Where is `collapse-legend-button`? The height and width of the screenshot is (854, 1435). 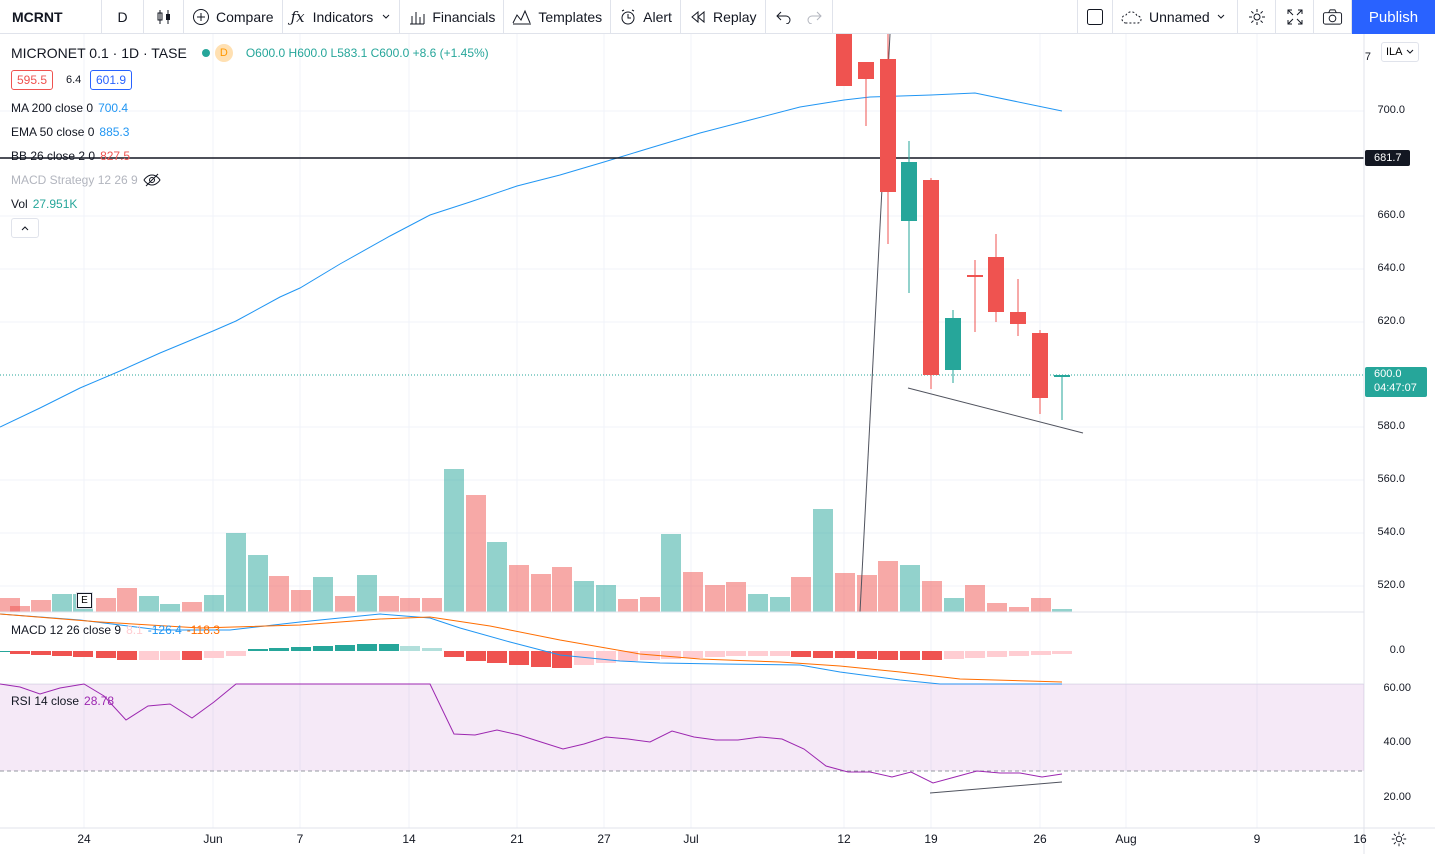 collapse-legend-button is located at coordinates (25, 228).